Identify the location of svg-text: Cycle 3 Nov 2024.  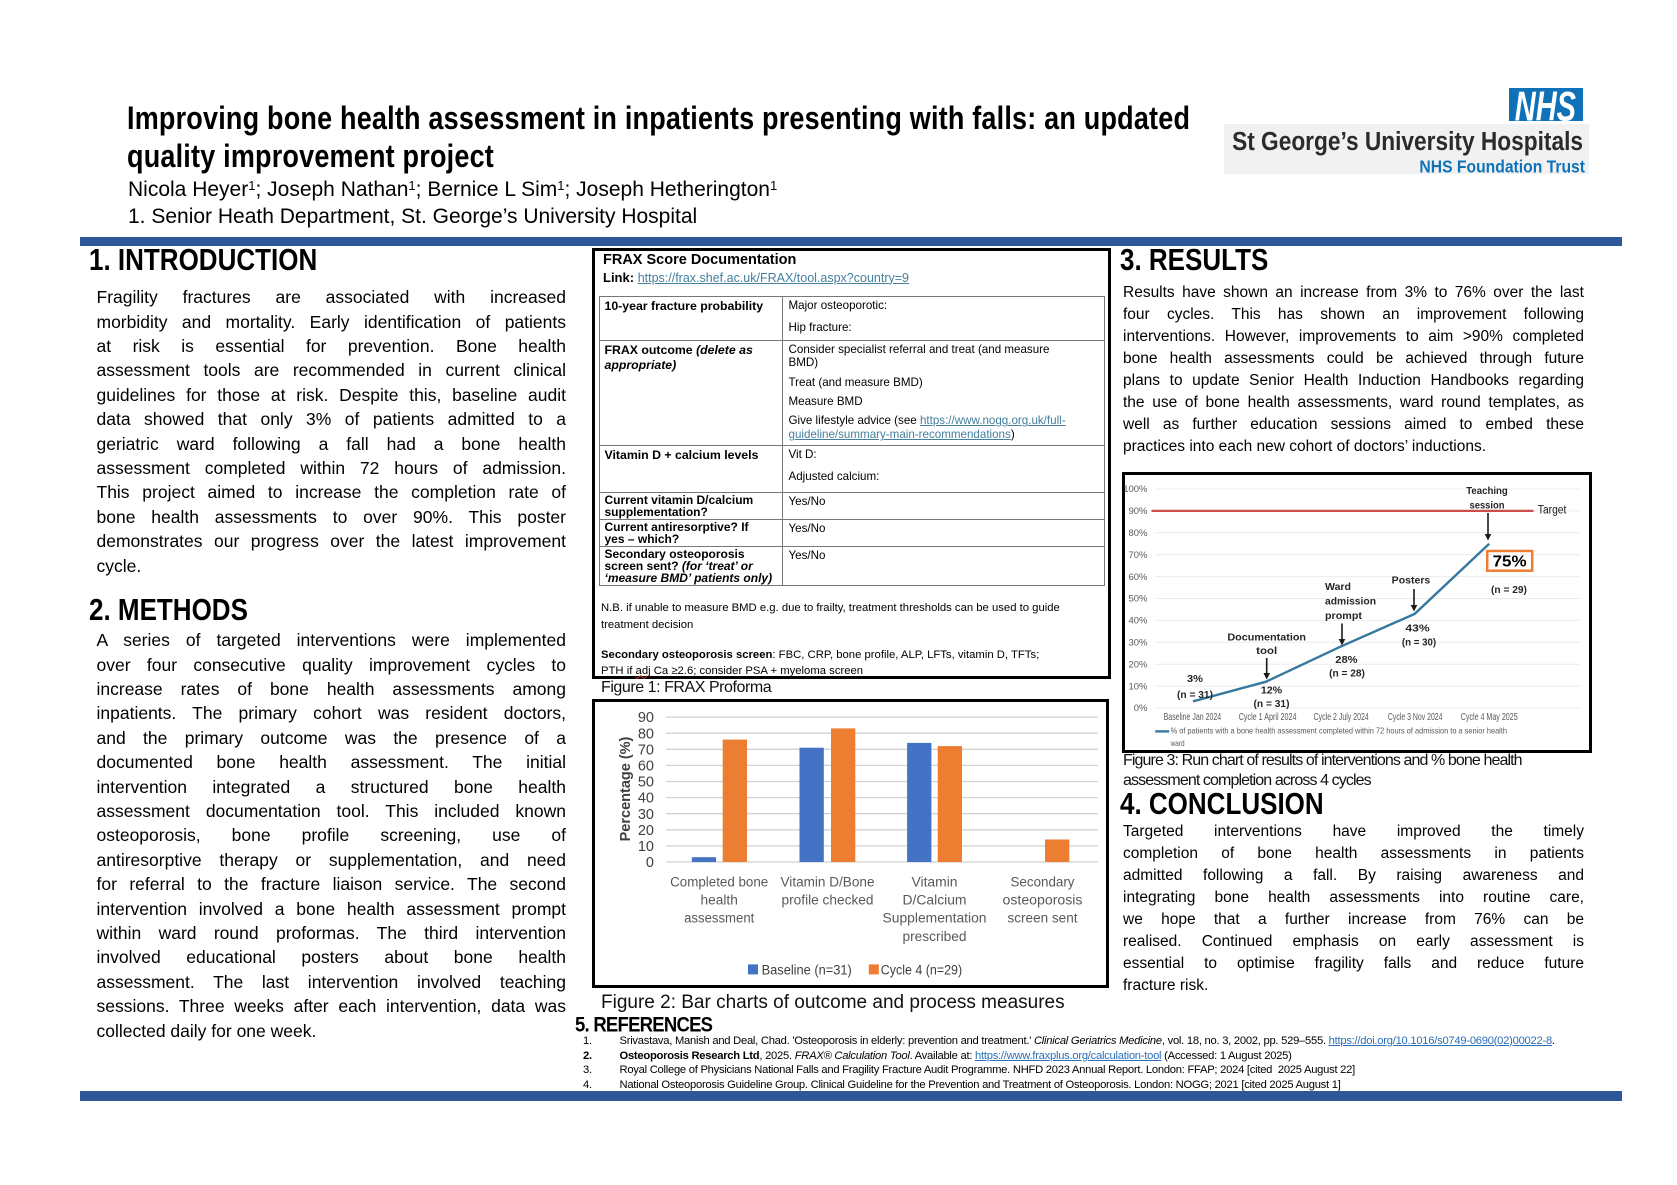
(1415, 717).